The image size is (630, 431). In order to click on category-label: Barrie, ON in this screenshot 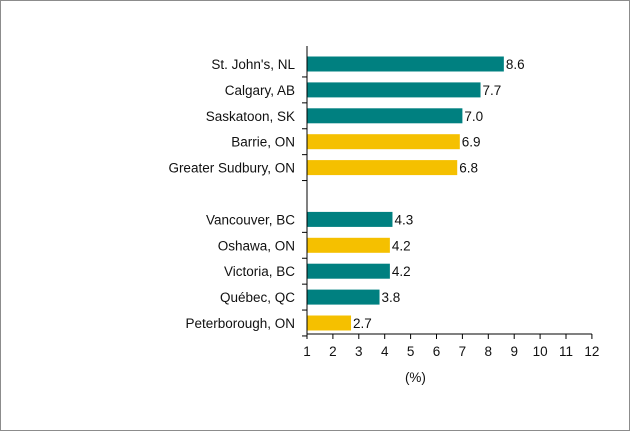, I will do `click(263, 142)`.